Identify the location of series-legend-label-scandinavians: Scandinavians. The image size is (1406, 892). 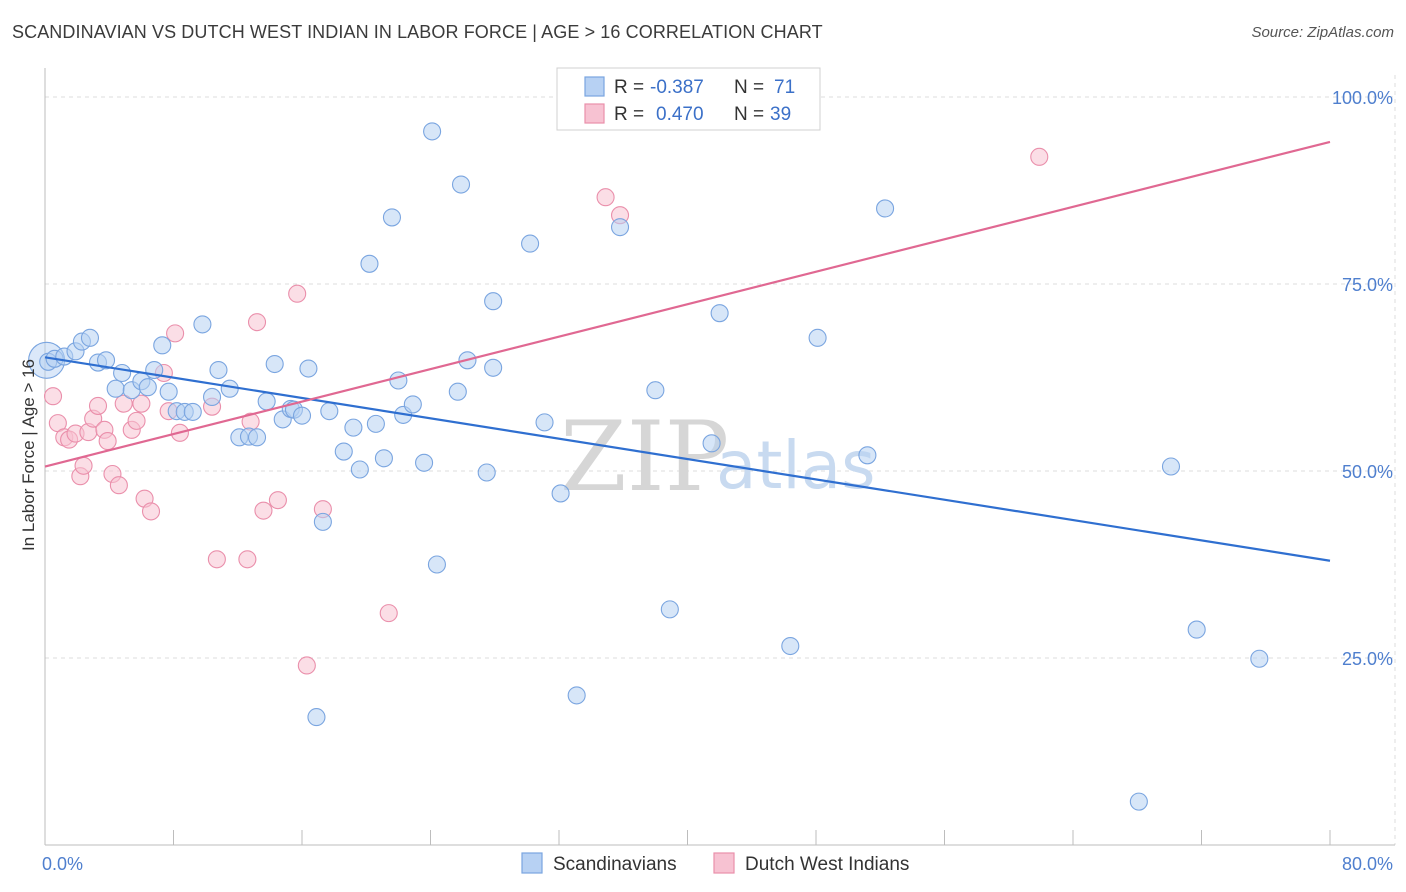
(615, 864).